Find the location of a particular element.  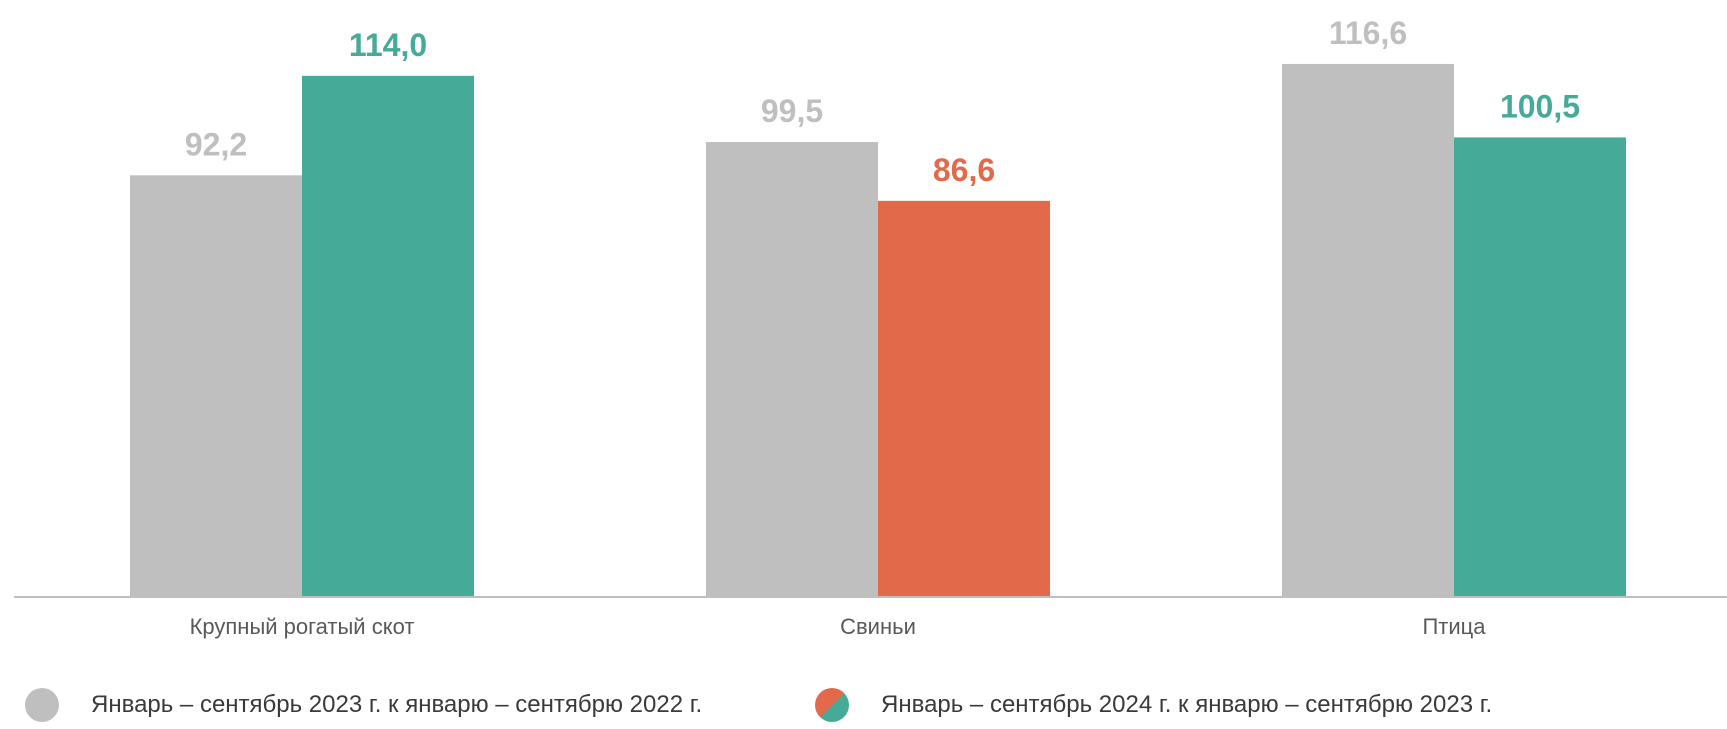

data-label: 86,6 is located at coordinates (964, 170).